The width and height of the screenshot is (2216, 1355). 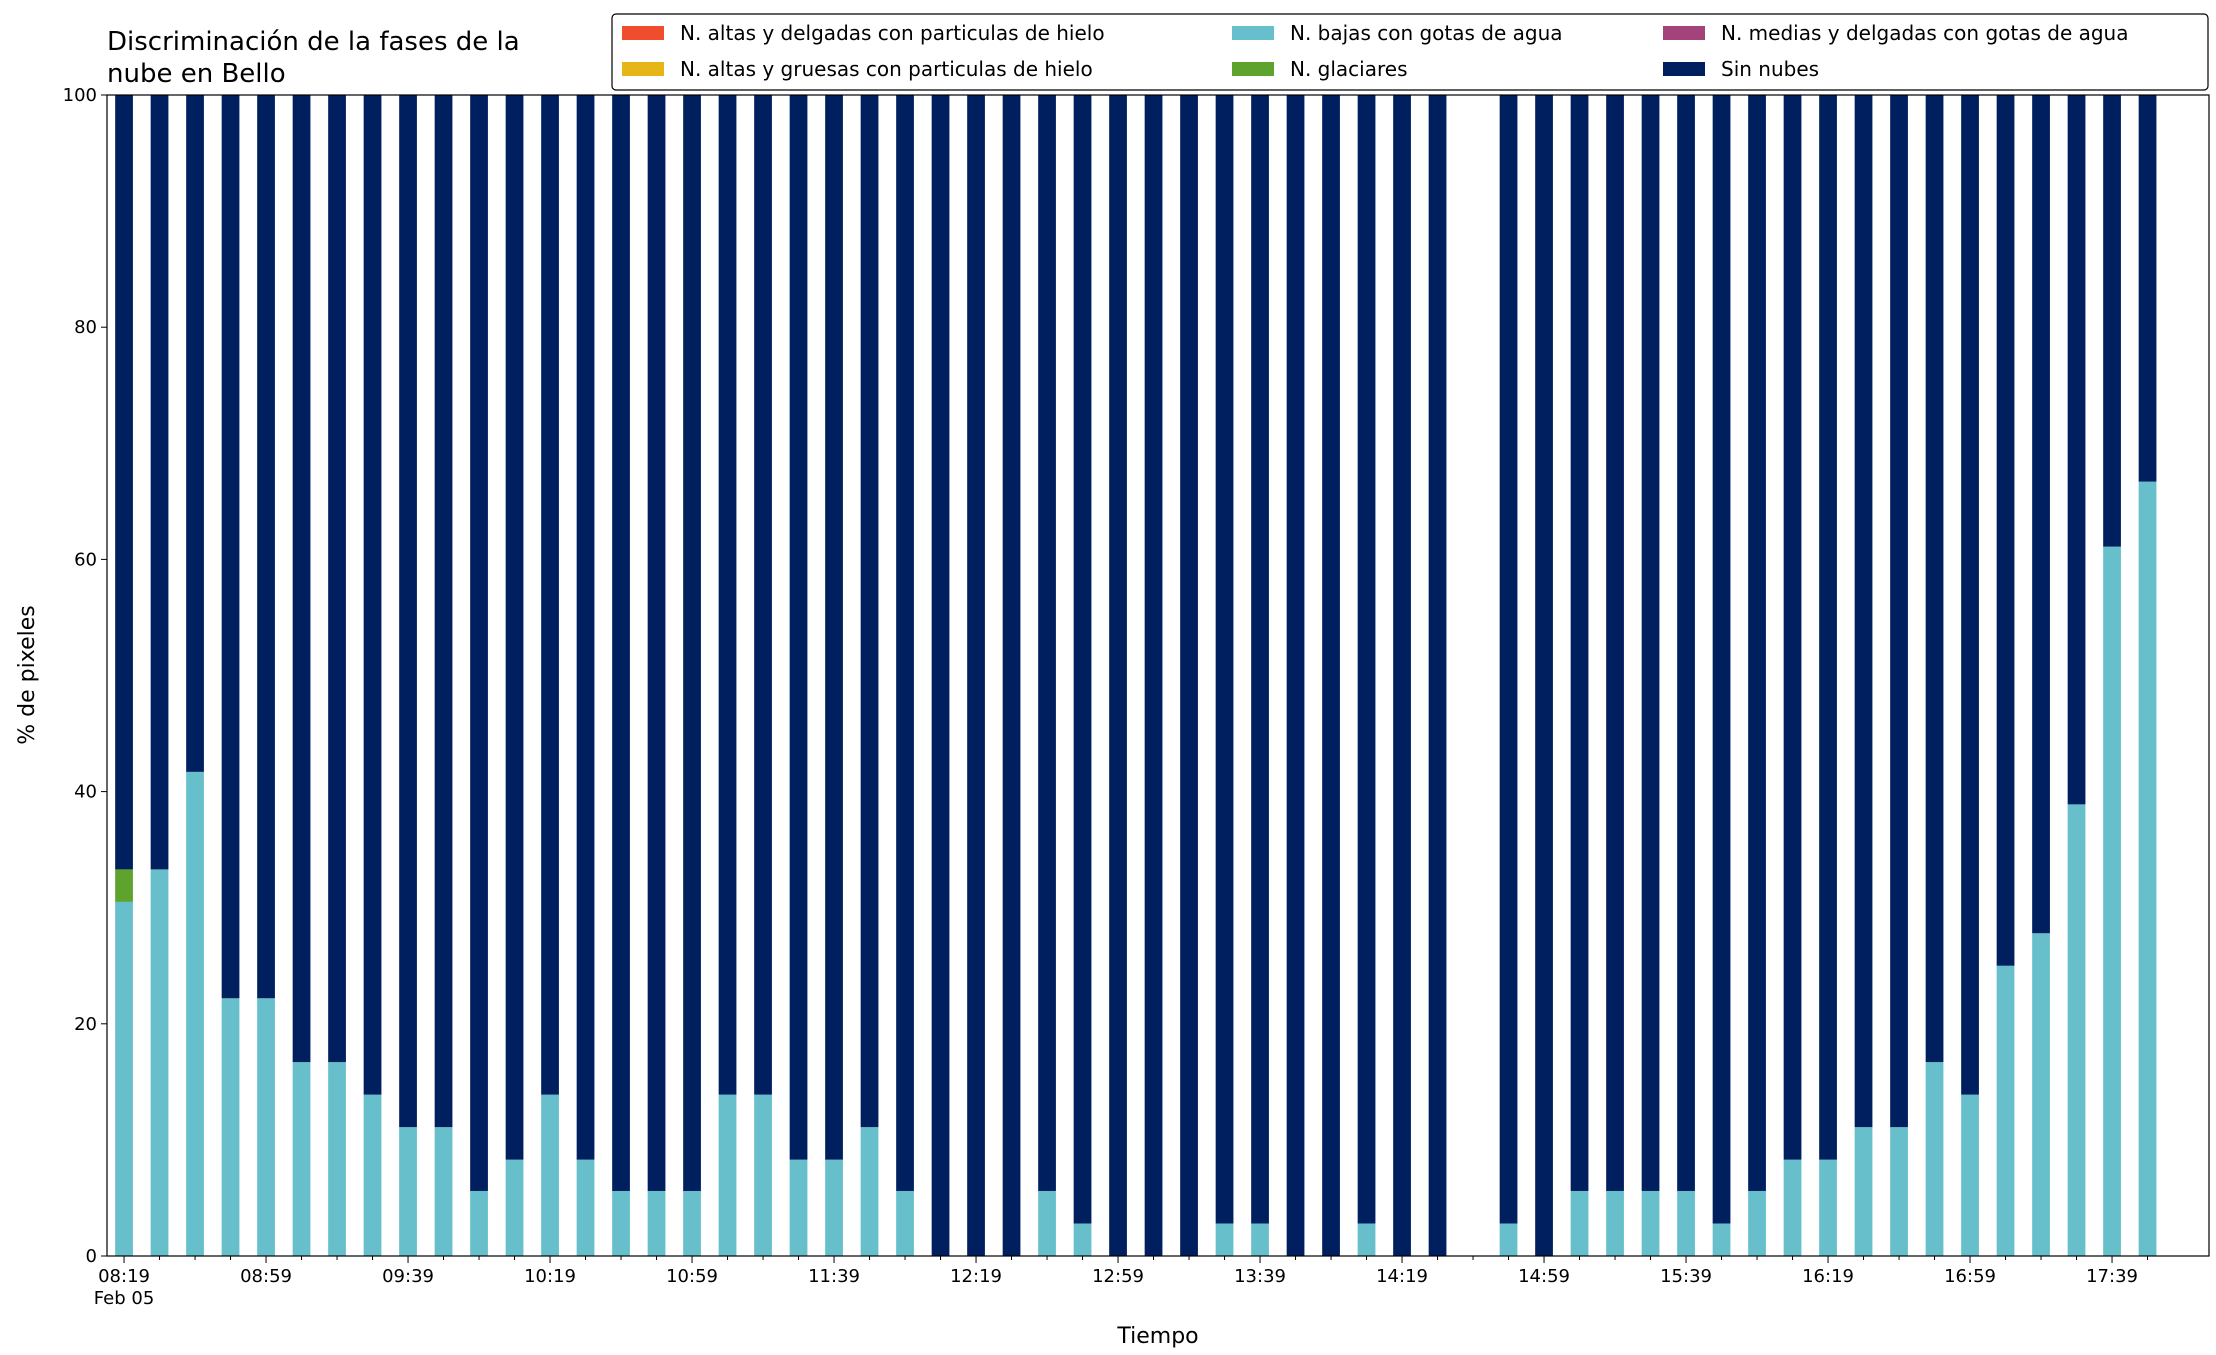 I want to click on legend-label: Sin nubes, so click(x=1770, y=69).